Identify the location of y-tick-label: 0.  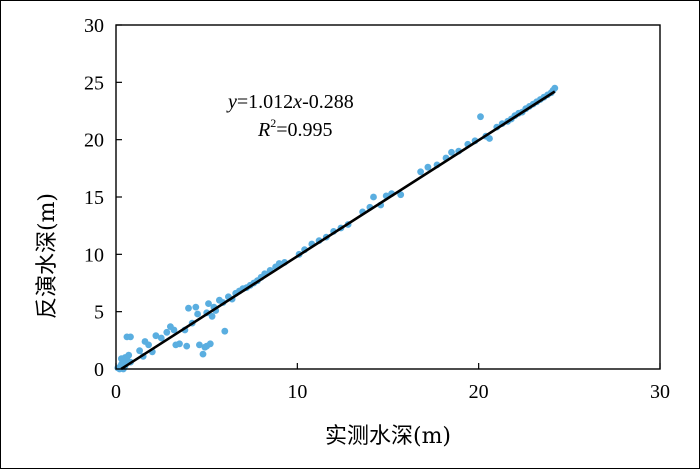
(99, 370).